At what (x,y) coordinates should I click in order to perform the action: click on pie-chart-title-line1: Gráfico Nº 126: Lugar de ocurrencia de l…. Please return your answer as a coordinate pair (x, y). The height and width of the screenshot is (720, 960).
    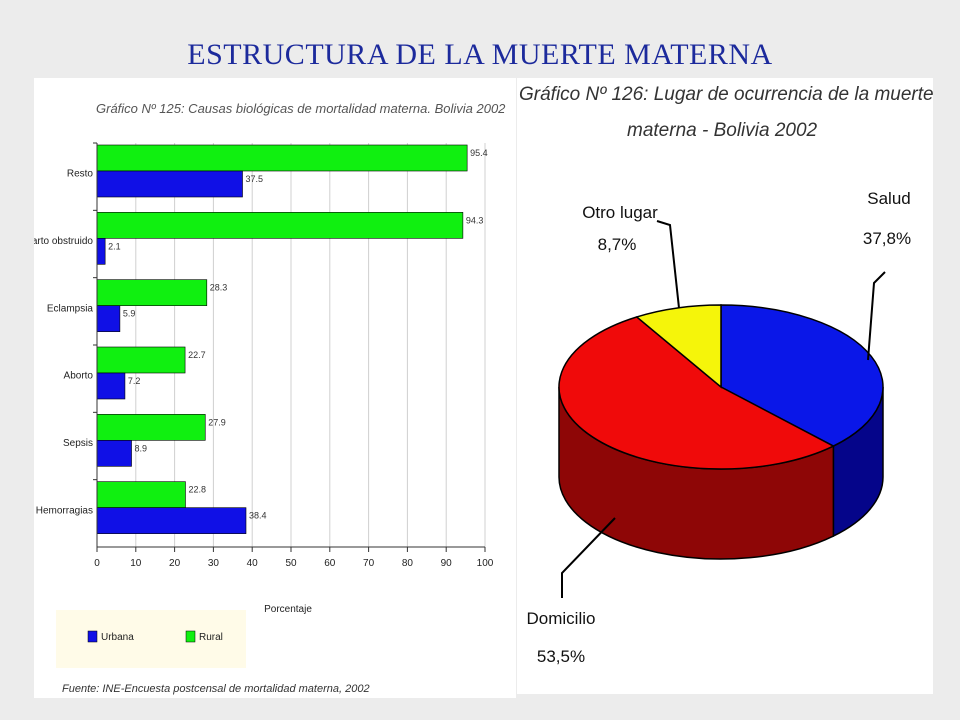
    Looking at the image, I should click on (726, 94).